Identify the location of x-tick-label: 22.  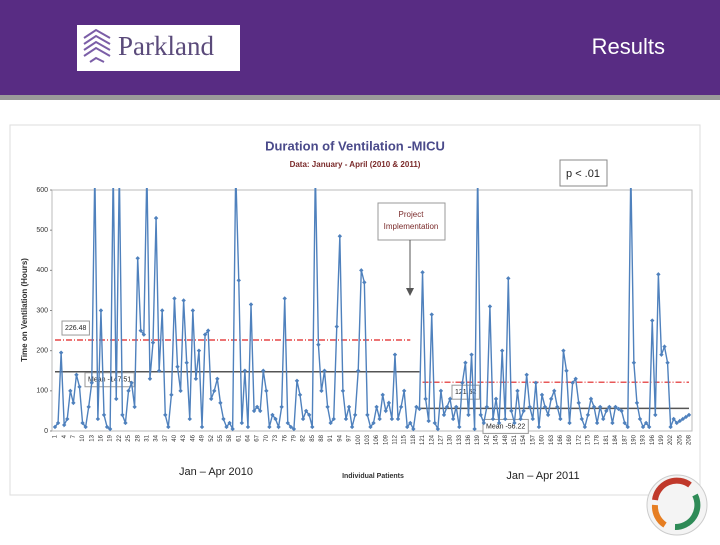
(120, 437).